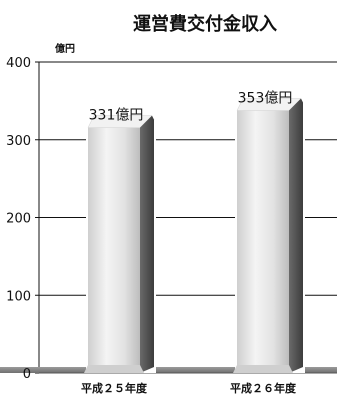  I want to click on bar-value-label-0: 331億円, so click(116, 116).